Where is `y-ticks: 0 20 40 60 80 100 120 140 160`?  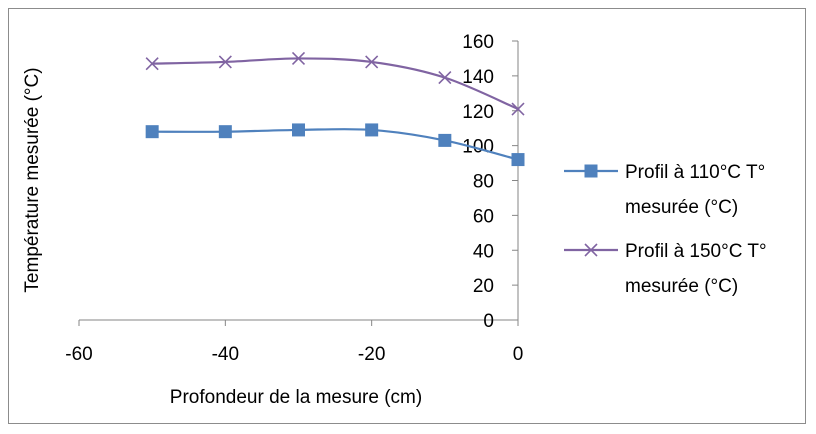 y-ticks: 0 20 40 60 80 100 120 140 160 is located at coordinates (490, 182).